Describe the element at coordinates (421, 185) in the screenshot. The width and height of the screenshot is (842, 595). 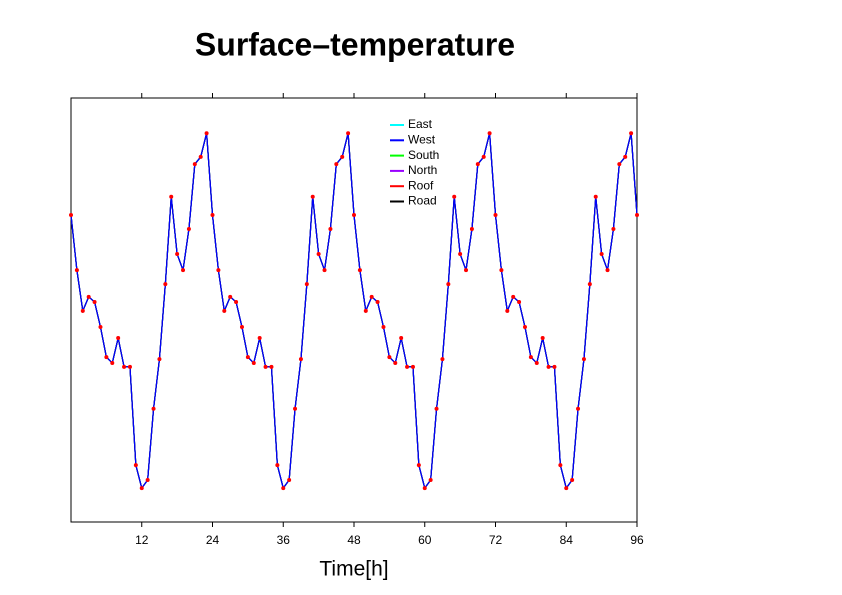
I see `legend-label: Roof` at that location.